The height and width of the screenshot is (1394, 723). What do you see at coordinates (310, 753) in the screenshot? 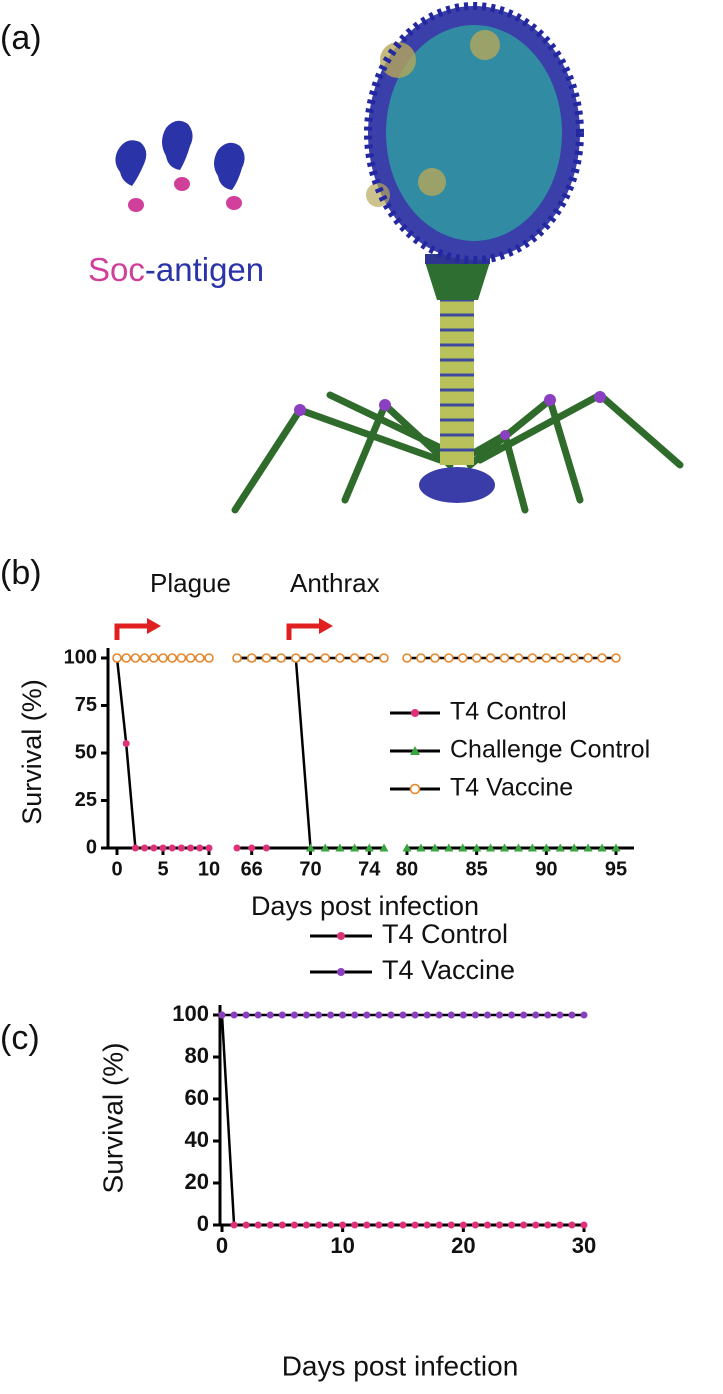
I see `series-line` at bounding box center [310, 753].